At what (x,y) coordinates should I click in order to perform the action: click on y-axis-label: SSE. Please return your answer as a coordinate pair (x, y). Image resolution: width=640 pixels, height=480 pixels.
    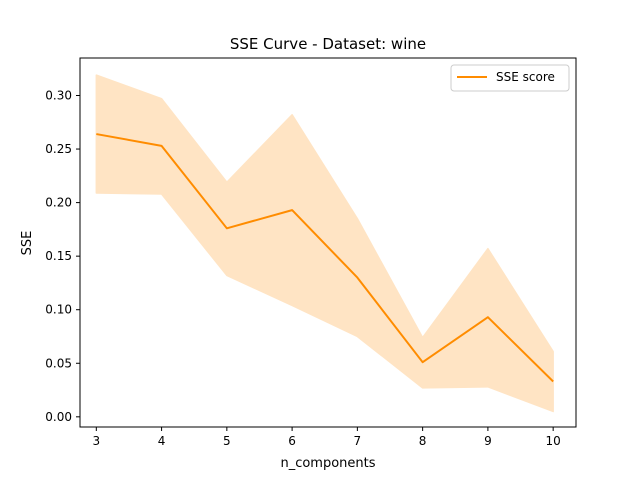
    Looking at the image, I should click on (27, 243).